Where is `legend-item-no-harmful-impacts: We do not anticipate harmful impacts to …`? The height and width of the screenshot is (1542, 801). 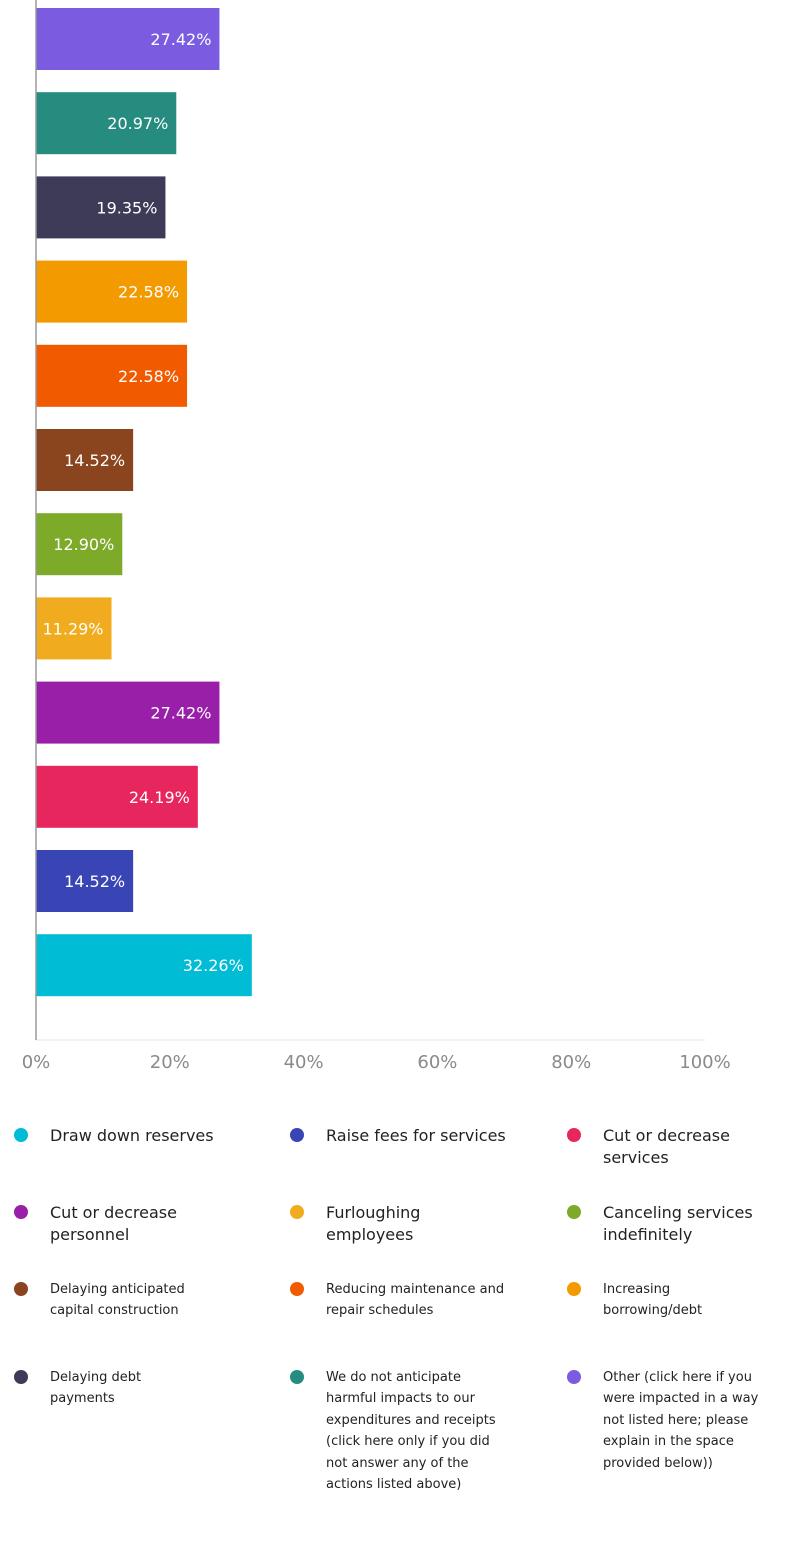 legend-item-no-harmful-impacts: We do not anticipate harmful impacts to … is located at coordinates (398, 1431).